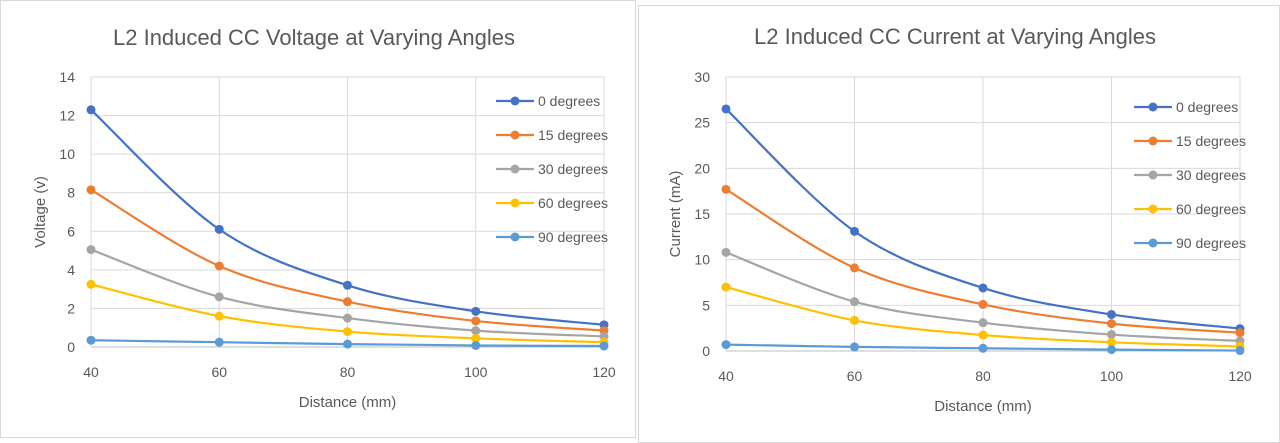  Describe the element at coordinates (706, 305) in the screenshot. I see `y-tick-label: 5` at that location.